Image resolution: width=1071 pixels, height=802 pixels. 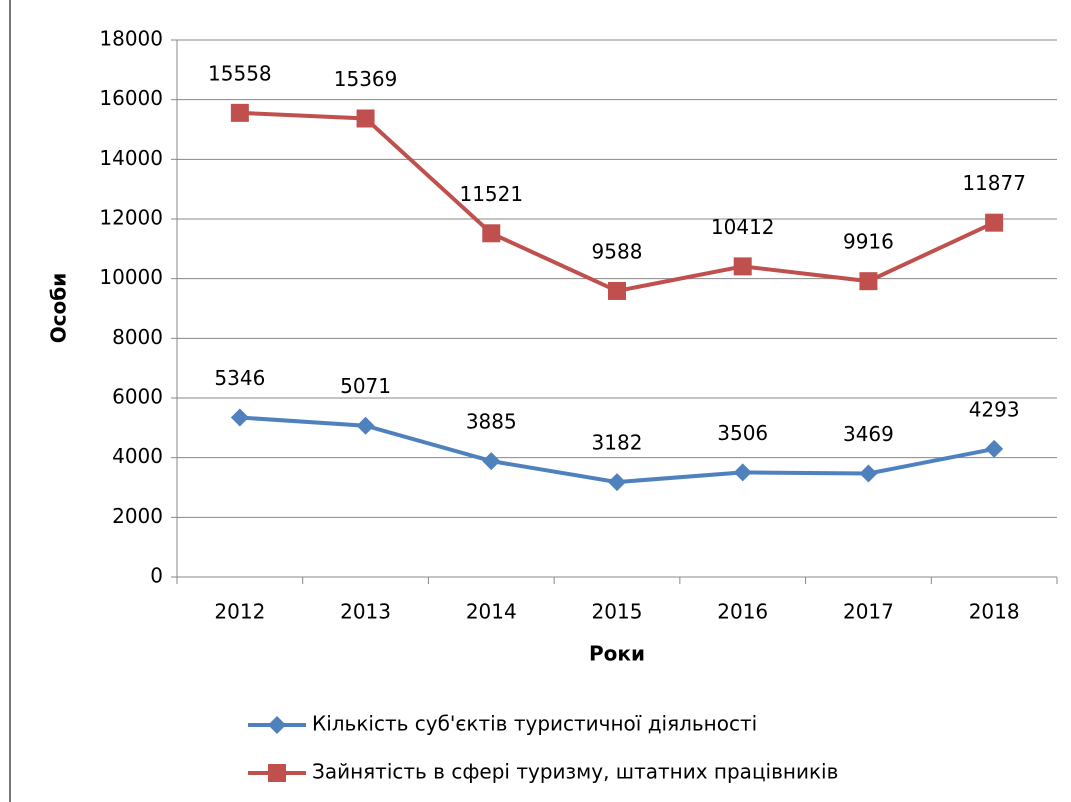 What do you see at coordinates (994, 612) in the screenshot?
I see `x-tick-label: 2018` at bounding box center [994, 612].